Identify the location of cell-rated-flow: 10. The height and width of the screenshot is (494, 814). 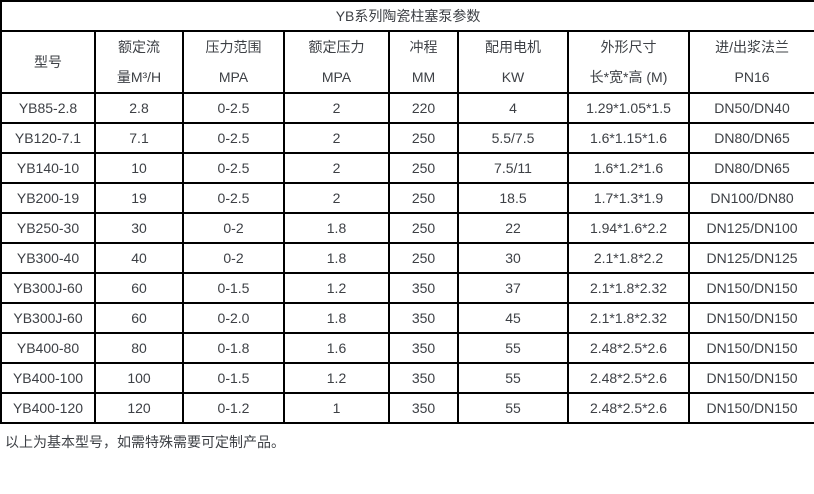
(139, 168).